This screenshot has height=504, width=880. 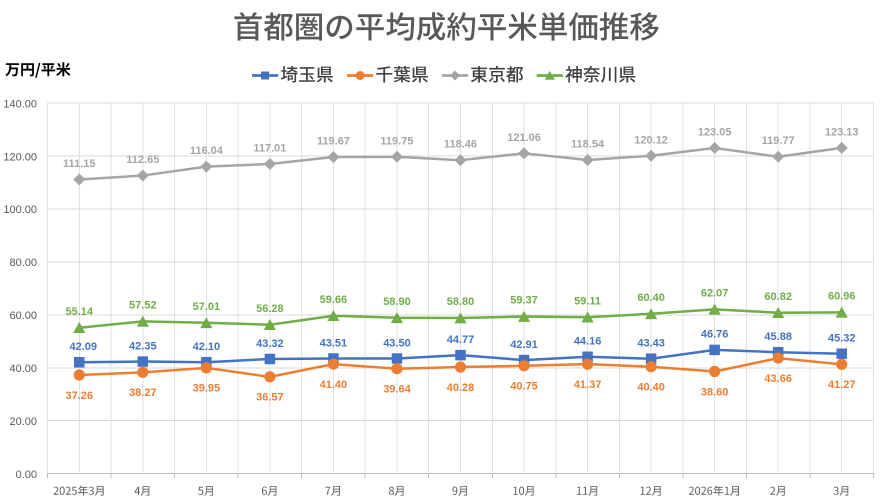 What do you see at coordinates (142, 160) in the screenshot?
I see `svg-text: 112.65` at bounding box center [142, 160].